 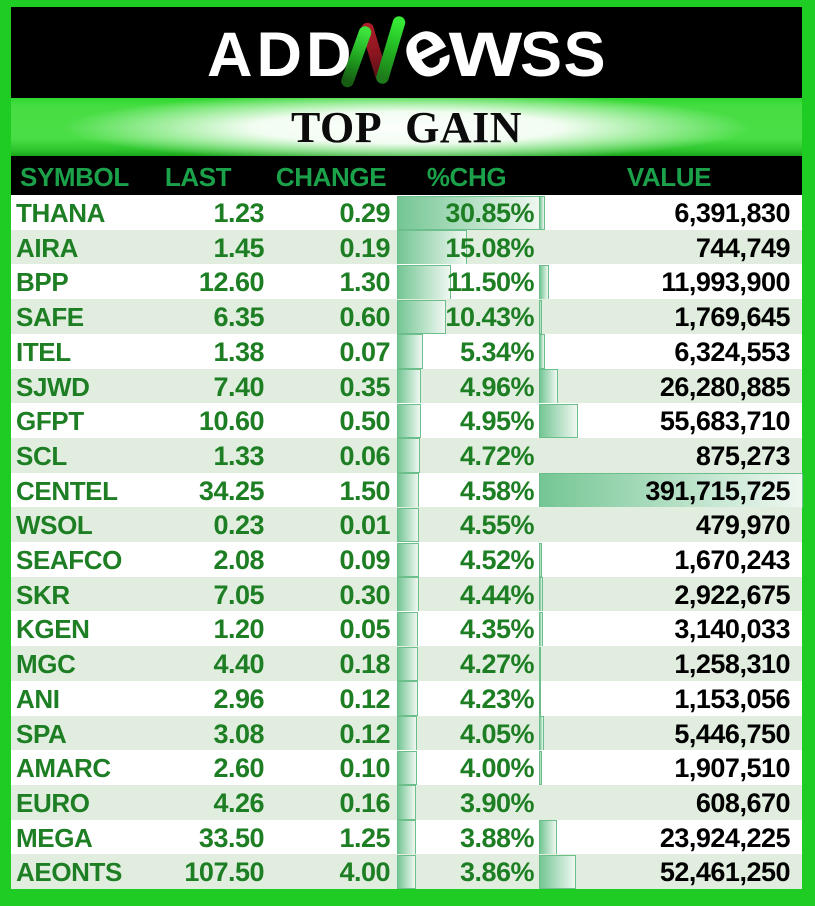 I want to click on svg-text: ADD, so click(x=281, y=55).